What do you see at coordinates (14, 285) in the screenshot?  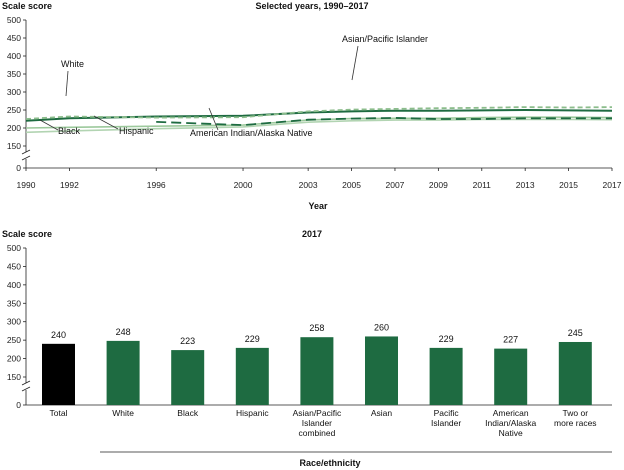 I see `bar-y-tick-label: 400` at bounding box center [14, 285].